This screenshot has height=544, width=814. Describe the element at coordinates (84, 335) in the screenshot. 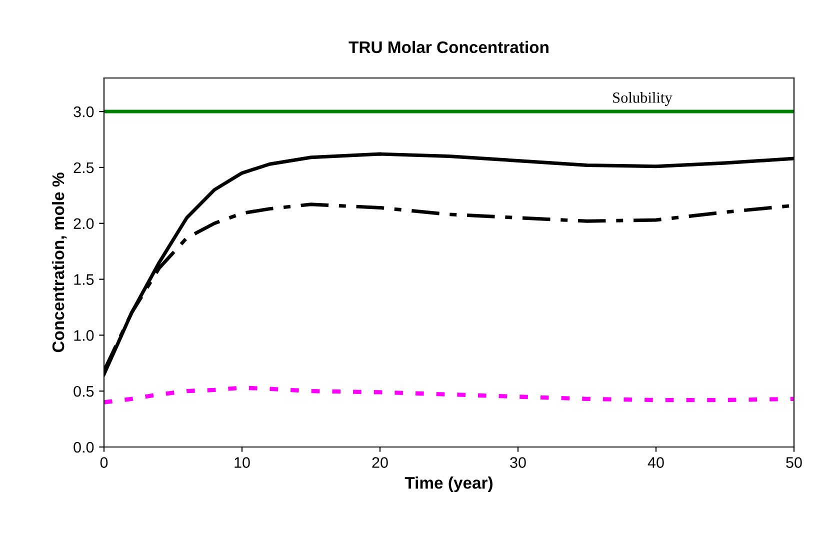

I see `y-tick-label: 1.0` at that location.